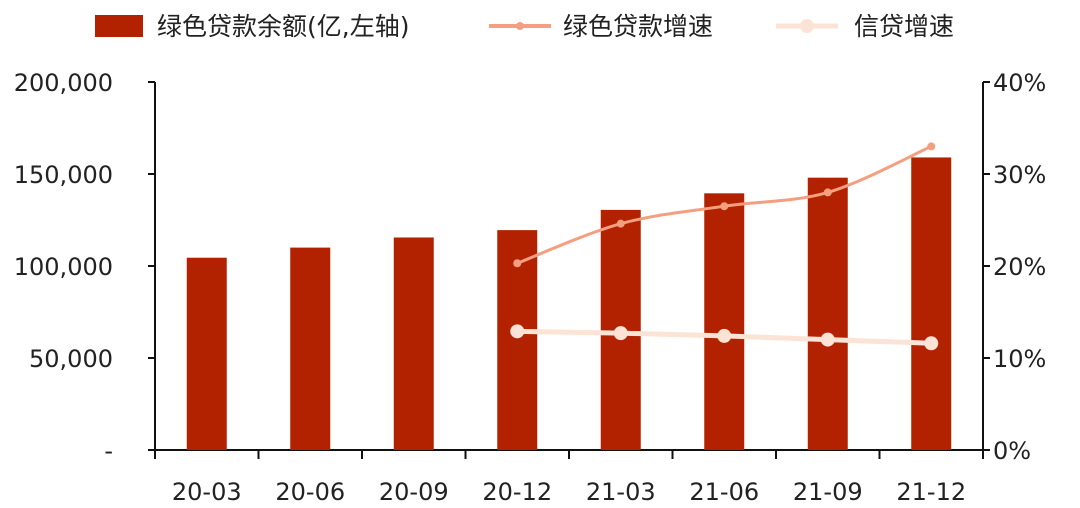  Describe the element at coordinates (638, 26) in the screenshot. I see `legend-label-green-loan-growth: 绿色贷款增速` at that location.